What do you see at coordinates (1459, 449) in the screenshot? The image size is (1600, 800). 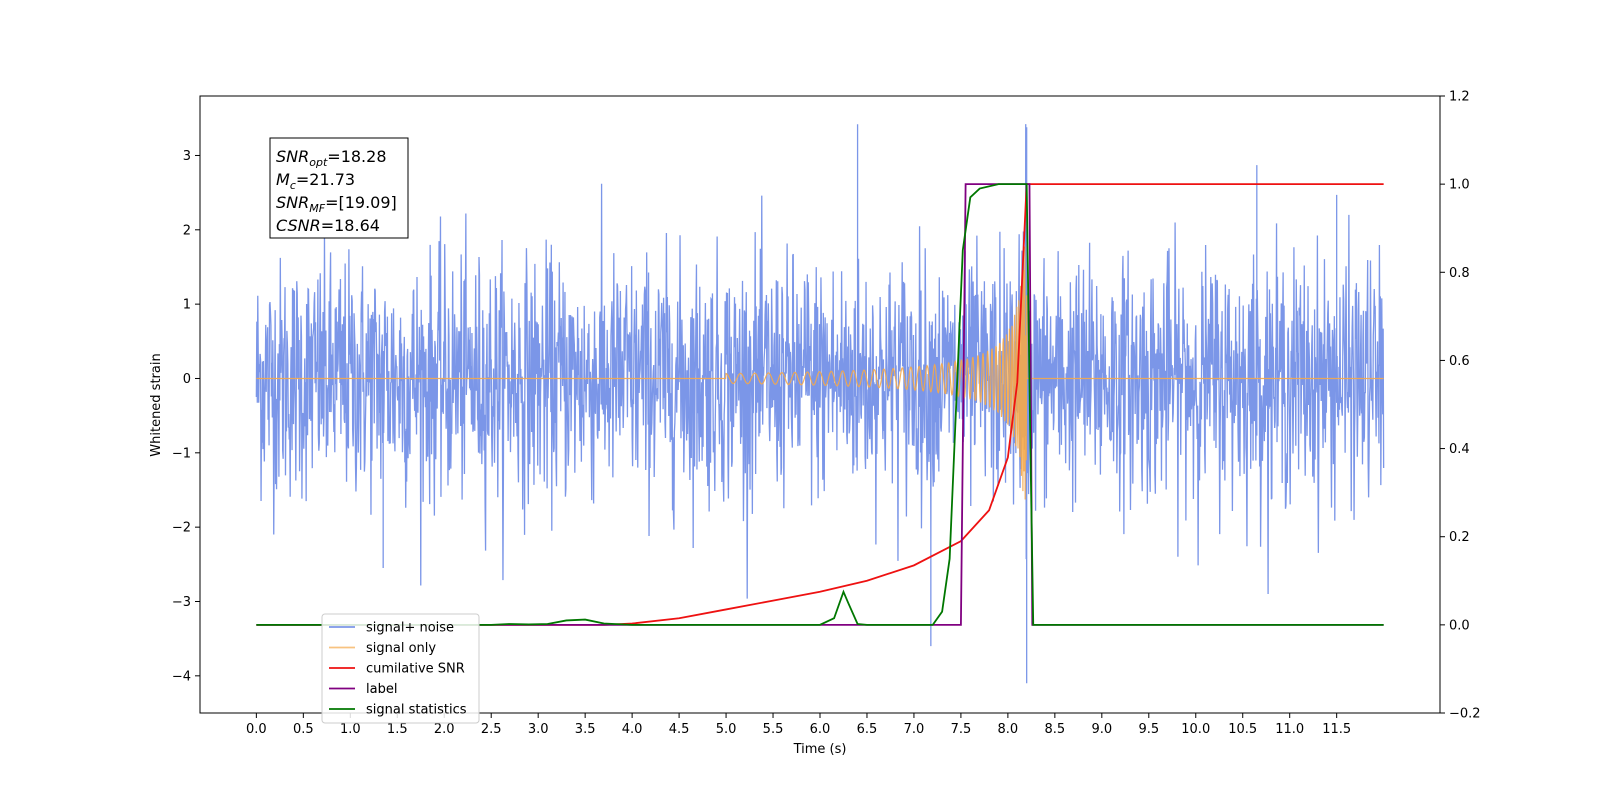 I see `y-right-tick-label: 0.4` at bounding box center [1459, 449].